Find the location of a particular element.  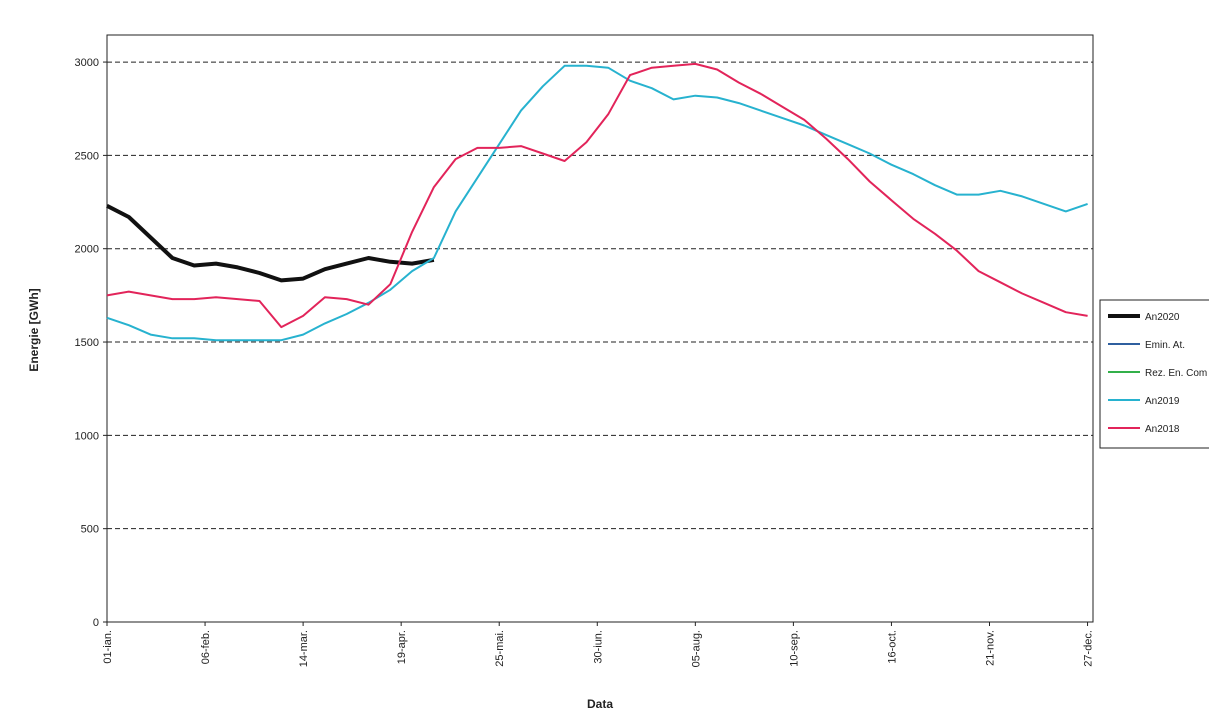

legend-label: An2020 is located at coordinates (1162, 317).